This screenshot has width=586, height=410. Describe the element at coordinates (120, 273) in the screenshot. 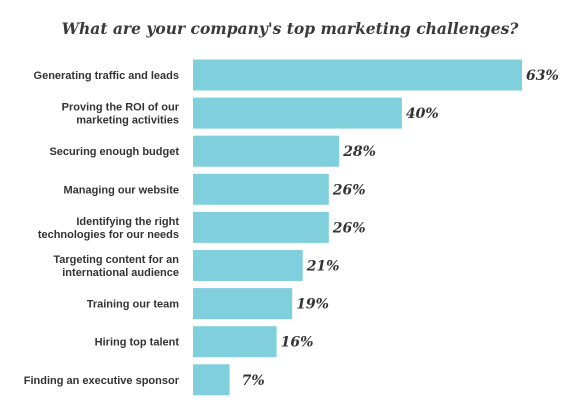

I see `category-label-line: international audience` at that location.